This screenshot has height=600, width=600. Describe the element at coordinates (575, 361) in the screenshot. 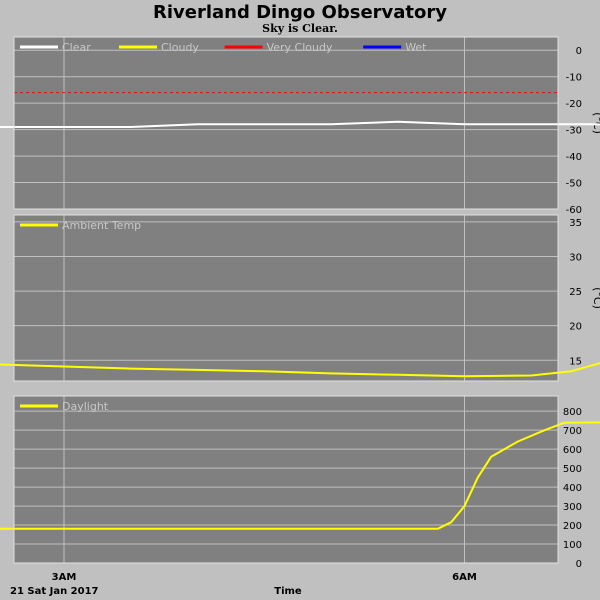

I see `panel-2-ytick-label: 15` at that location.